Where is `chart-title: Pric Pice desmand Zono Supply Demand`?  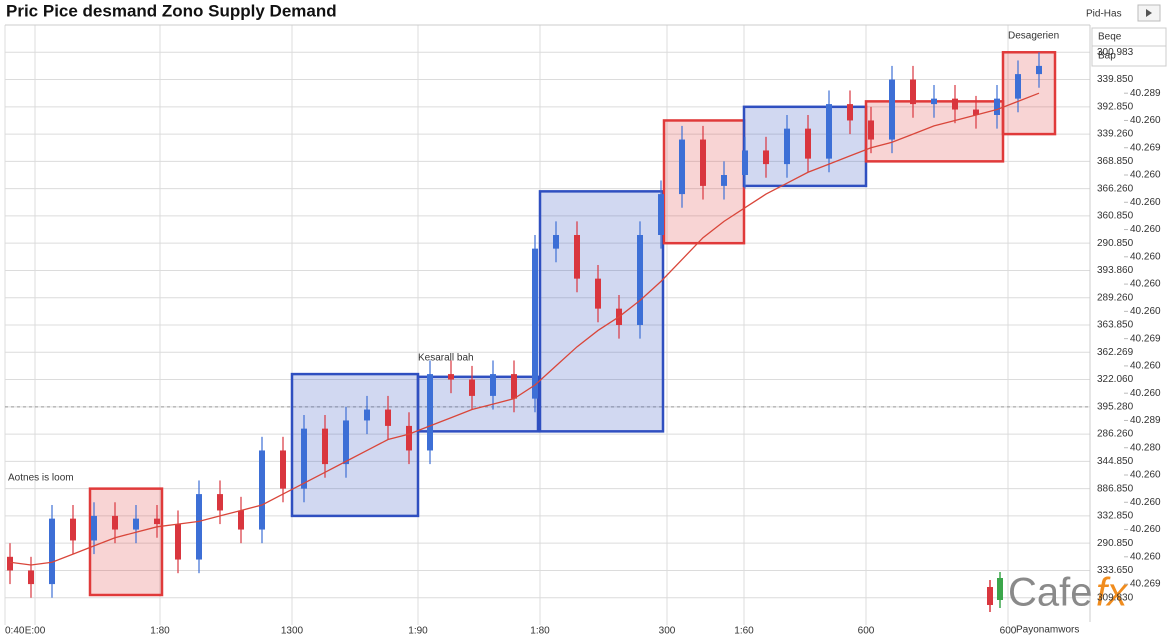
chart-title: Pric Pice desmand Zono Supply Demand is located at coordinates (171, 10).